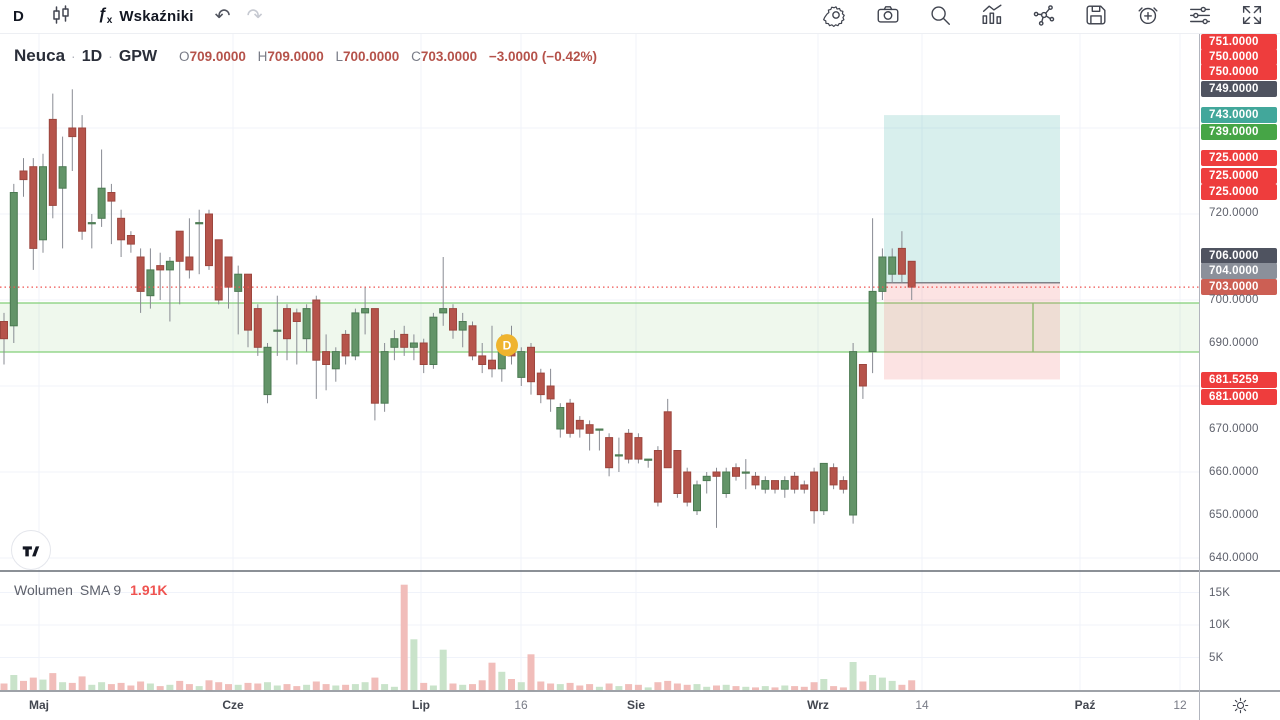  What do you see at coordinates (1234, 213) in the screenshot?
I see `price-scale-tick: 720.0000` at bounding box center [1234, 213].